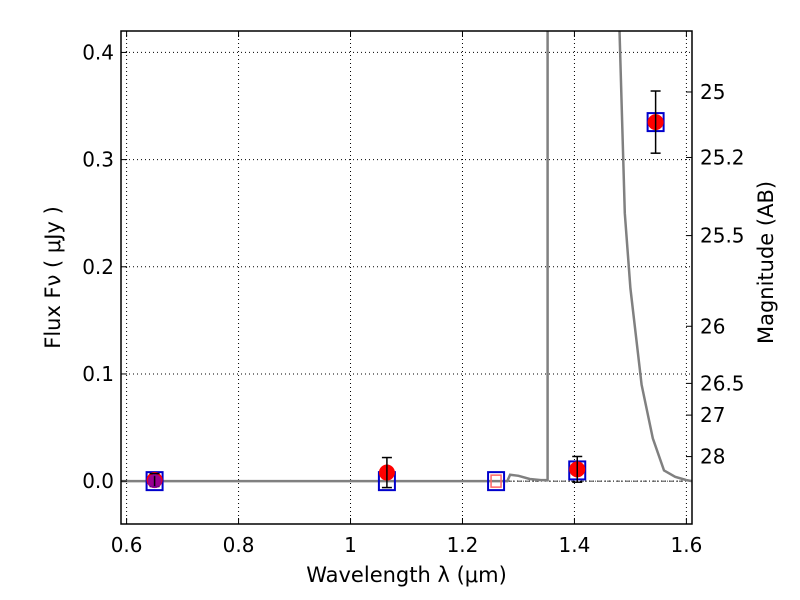 The image size is (800, 600). I want to click on x-tick-label: 0.8, so click(239, 545).